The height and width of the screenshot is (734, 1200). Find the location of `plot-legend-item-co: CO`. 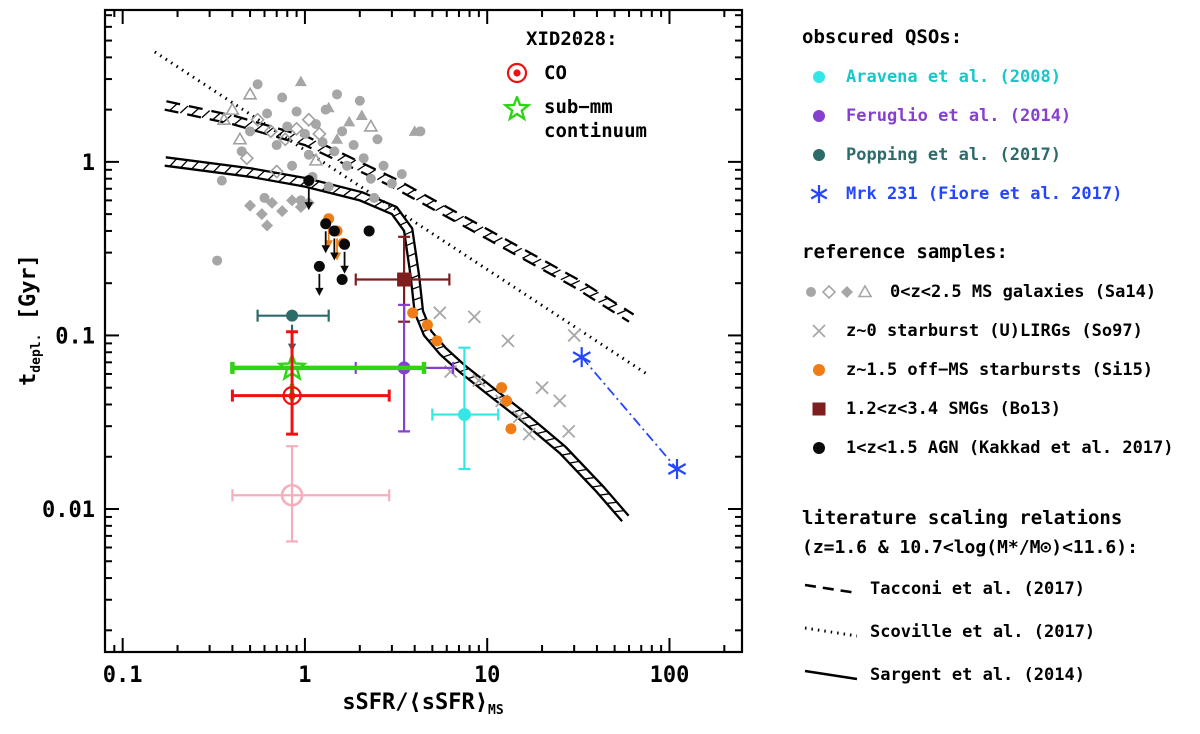

plot-legend-item-co: CO is located at coordinates (573, 73).